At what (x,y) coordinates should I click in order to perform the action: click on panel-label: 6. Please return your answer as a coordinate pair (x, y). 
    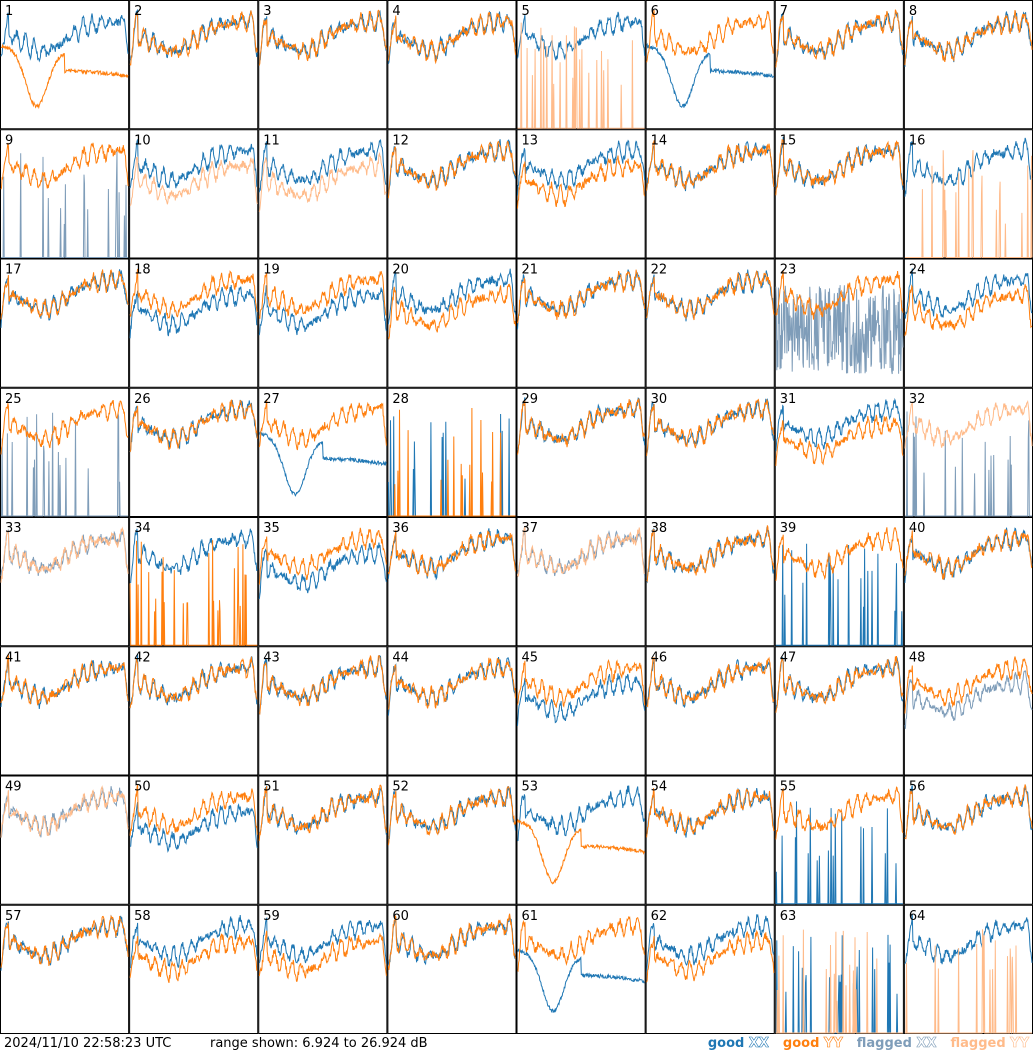
    Looking at the image, I should click on (655, 11).